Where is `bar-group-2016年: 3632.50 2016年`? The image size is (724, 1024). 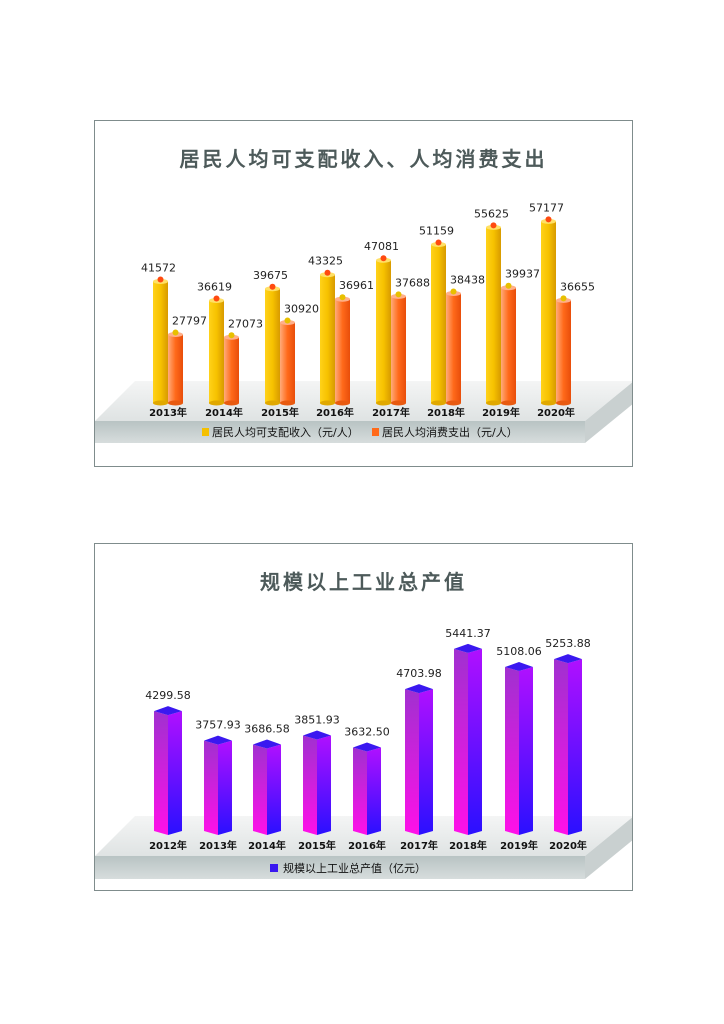 bar-group-2016年: 3632.50 2016年 is located at coordinates (367, 788).